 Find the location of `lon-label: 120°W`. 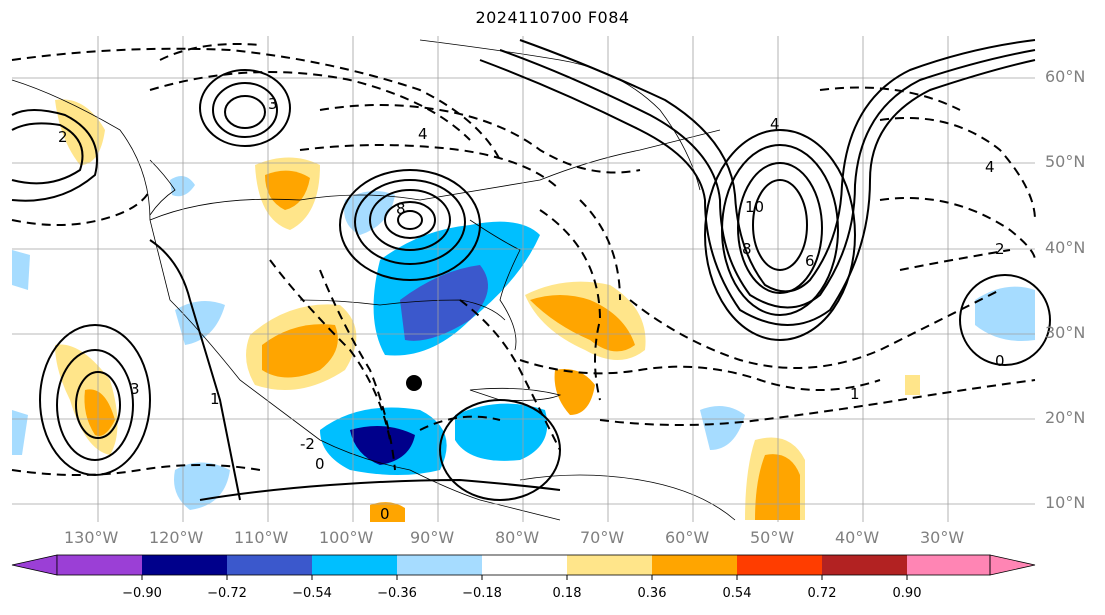

lon-label: 120°W is located at coordinates (176, 537).